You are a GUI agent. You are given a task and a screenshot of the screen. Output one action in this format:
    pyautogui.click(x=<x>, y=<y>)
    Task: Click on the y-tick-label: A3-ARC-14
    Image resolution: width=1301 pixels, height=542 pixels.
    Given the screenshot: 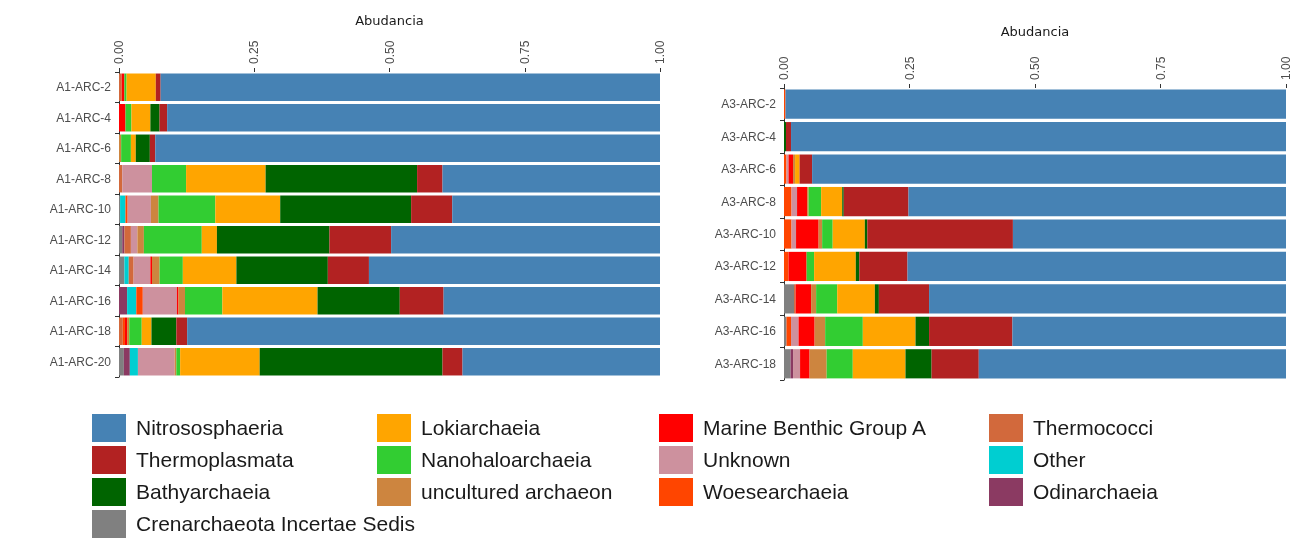 What is the action you would take?
    pyautogui.click(x=745, y=298)
    